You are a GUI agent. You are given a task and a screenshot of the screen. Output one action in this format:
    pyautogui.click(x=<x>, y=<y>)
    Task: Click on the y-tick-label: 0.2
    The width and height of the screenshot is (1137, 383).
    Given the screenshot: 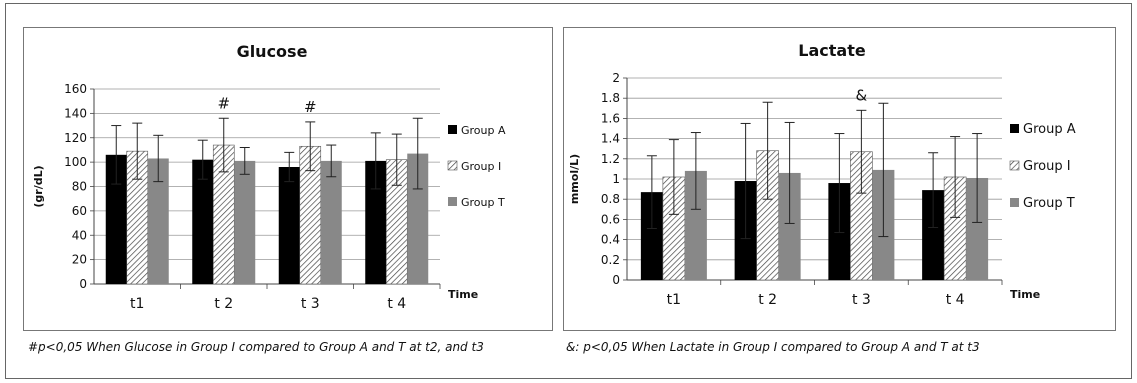 What is the action you would take?
    pyautogui.click(x=610, y=260)
    